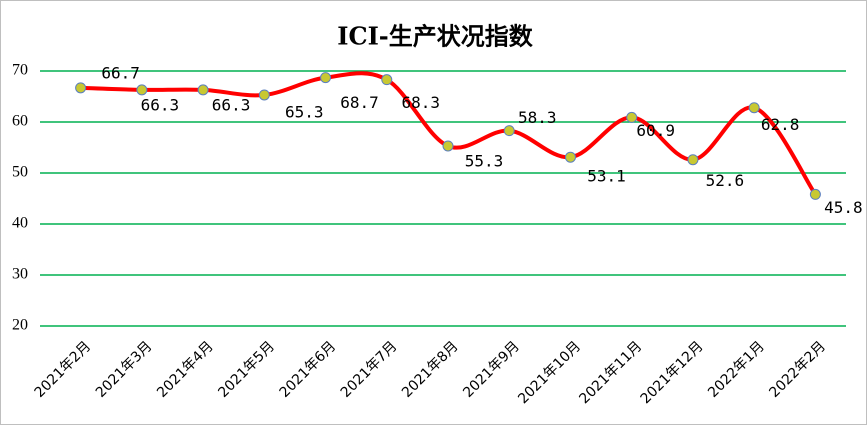  Describe the element at coordinates (20, 223) in the screenshot. I see `y-tick-label: 40` at that location.